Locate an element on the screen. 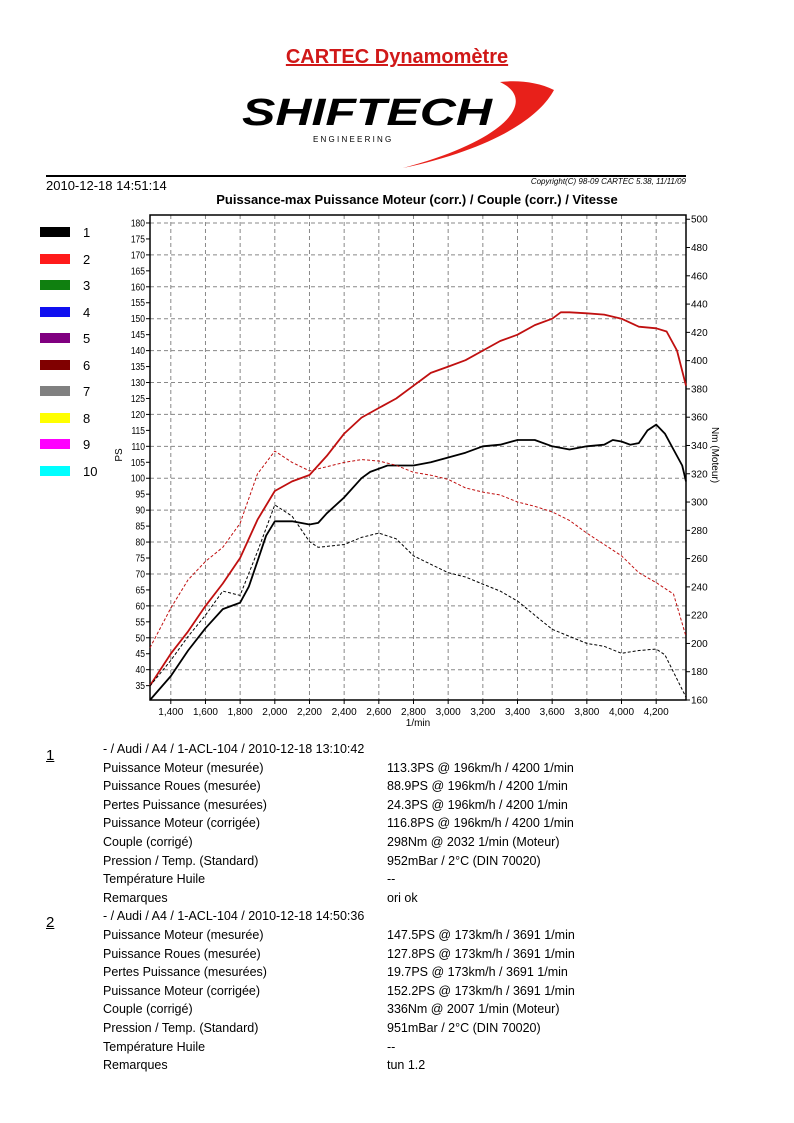 The width and height of the screenshot is (794, 1123). y2-tick-label: 300 is located at coordinates (699, 503).